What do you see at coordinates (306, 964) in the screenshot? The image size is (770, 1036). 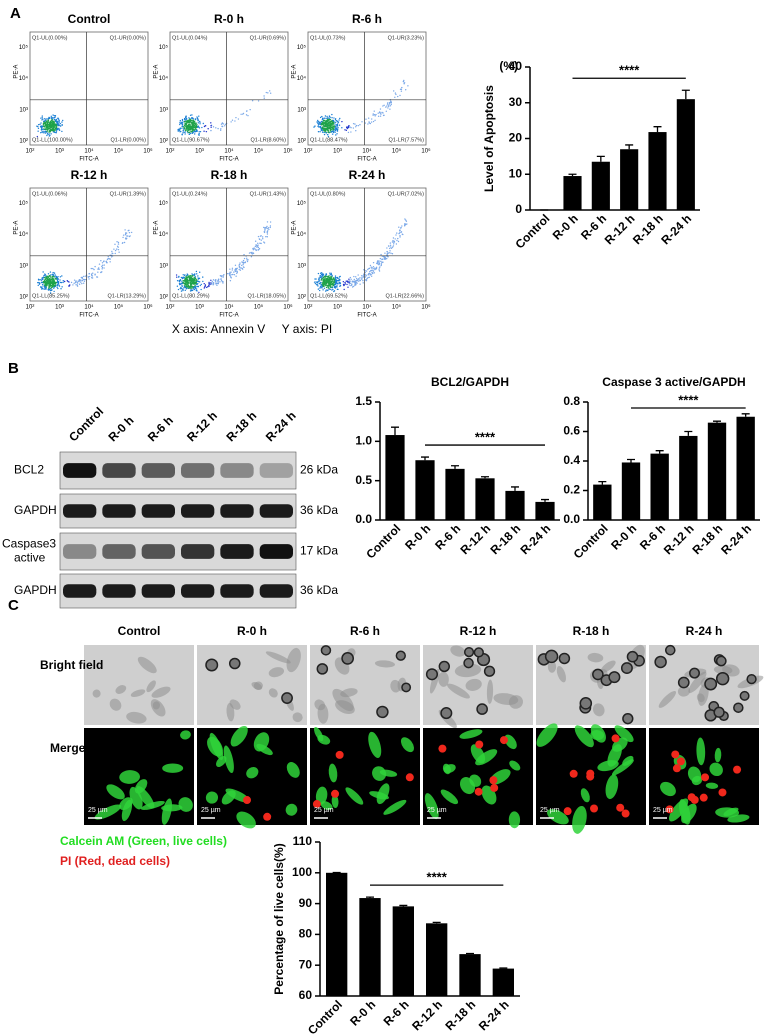 I see `y-tick-label: 70` at bounding box center [306, 964].